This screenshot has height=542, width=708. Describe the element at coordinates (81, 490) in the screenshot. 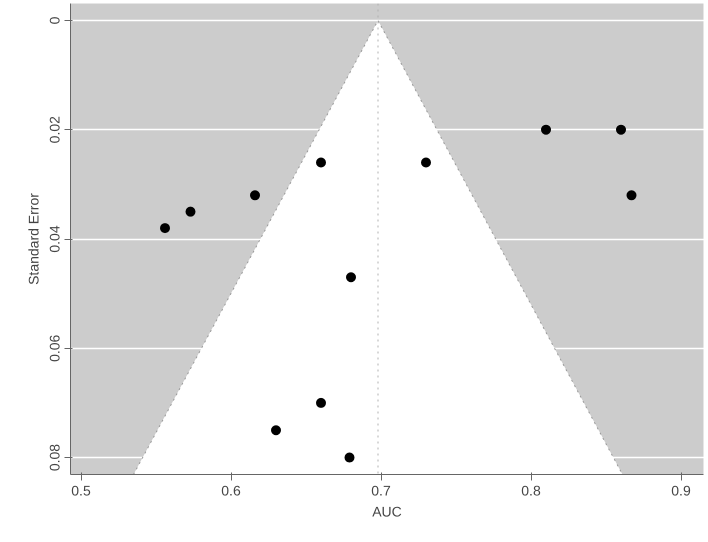

I see `x-tick-label: 0.5` at that location.